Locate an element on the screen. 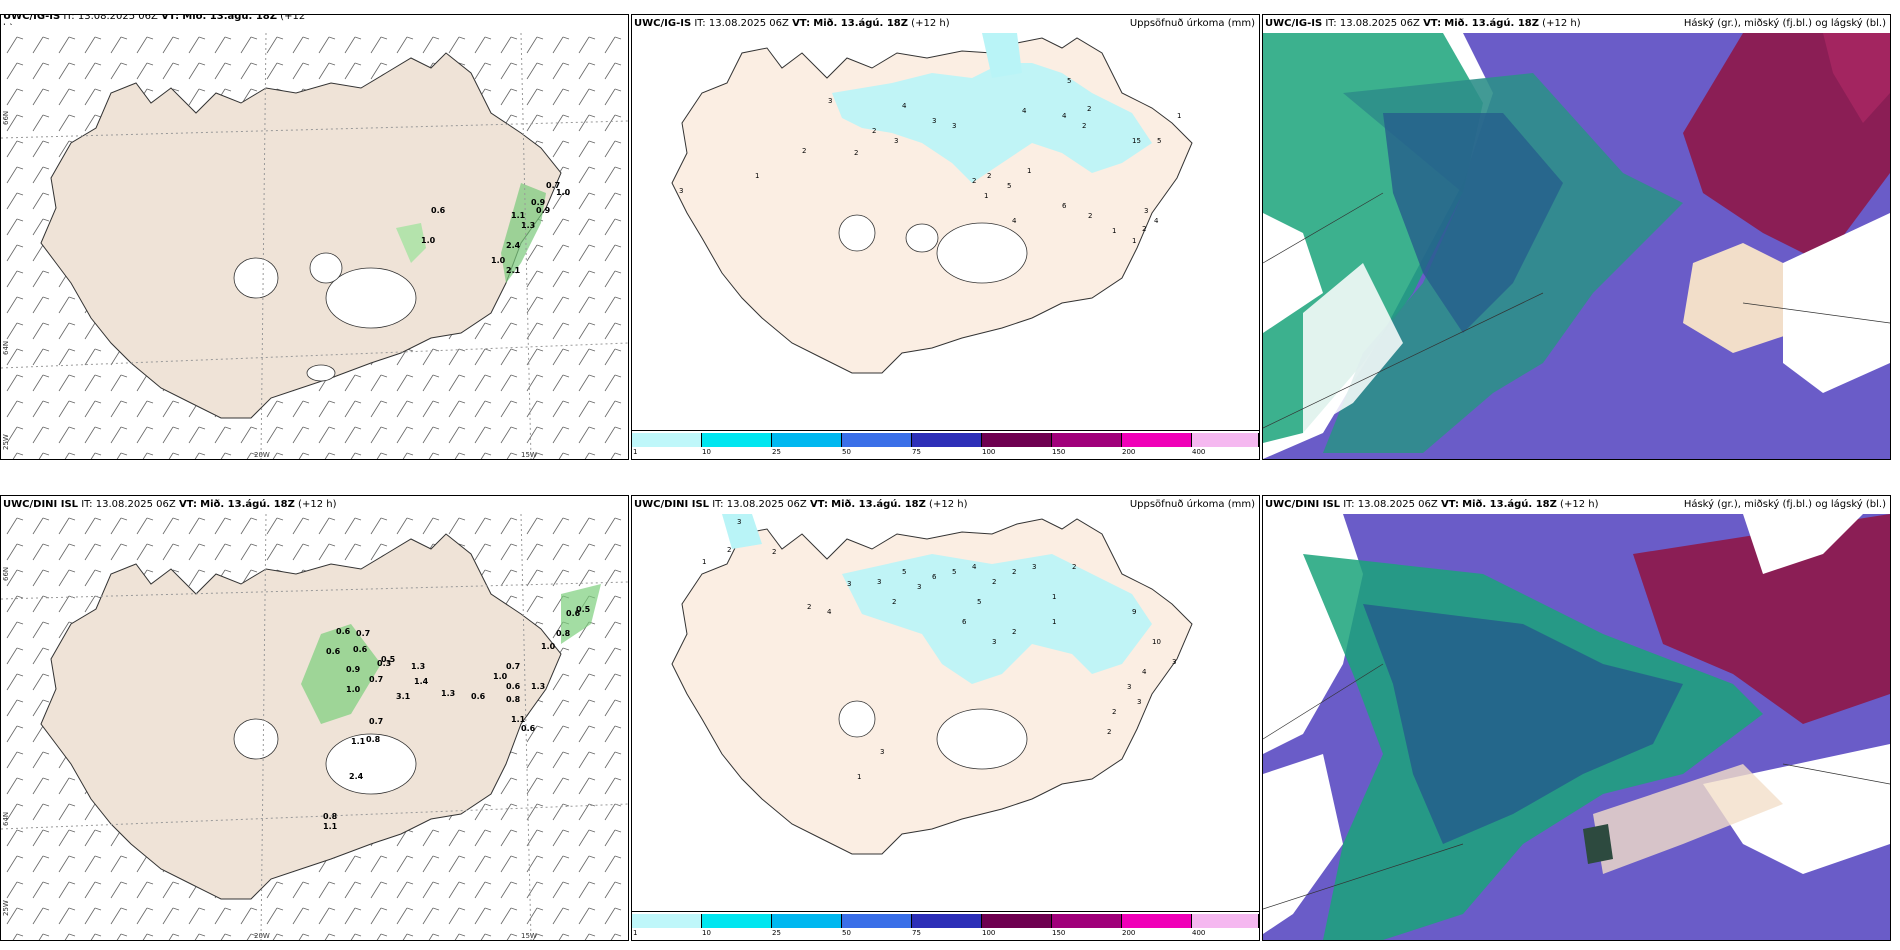 This screenshot has height=950, width=1900. axis-lon-20: 20W is located at coordinates (262, 936).